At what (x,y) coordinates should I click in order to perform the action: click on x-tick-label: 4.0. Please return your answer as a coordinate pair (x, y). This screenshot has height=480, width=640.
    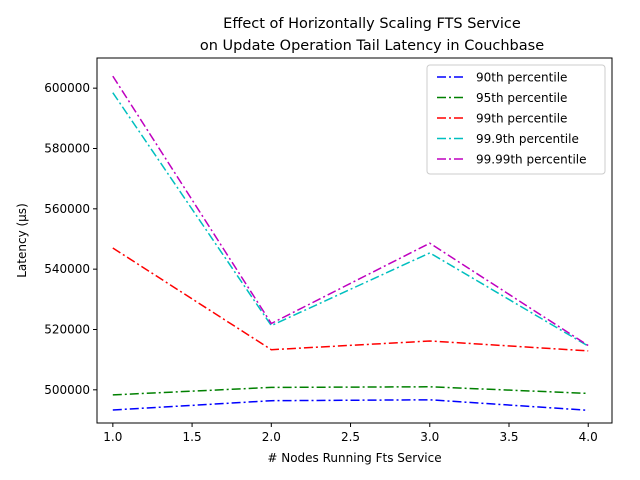
    Looking at the image, I should click on (588, 437).